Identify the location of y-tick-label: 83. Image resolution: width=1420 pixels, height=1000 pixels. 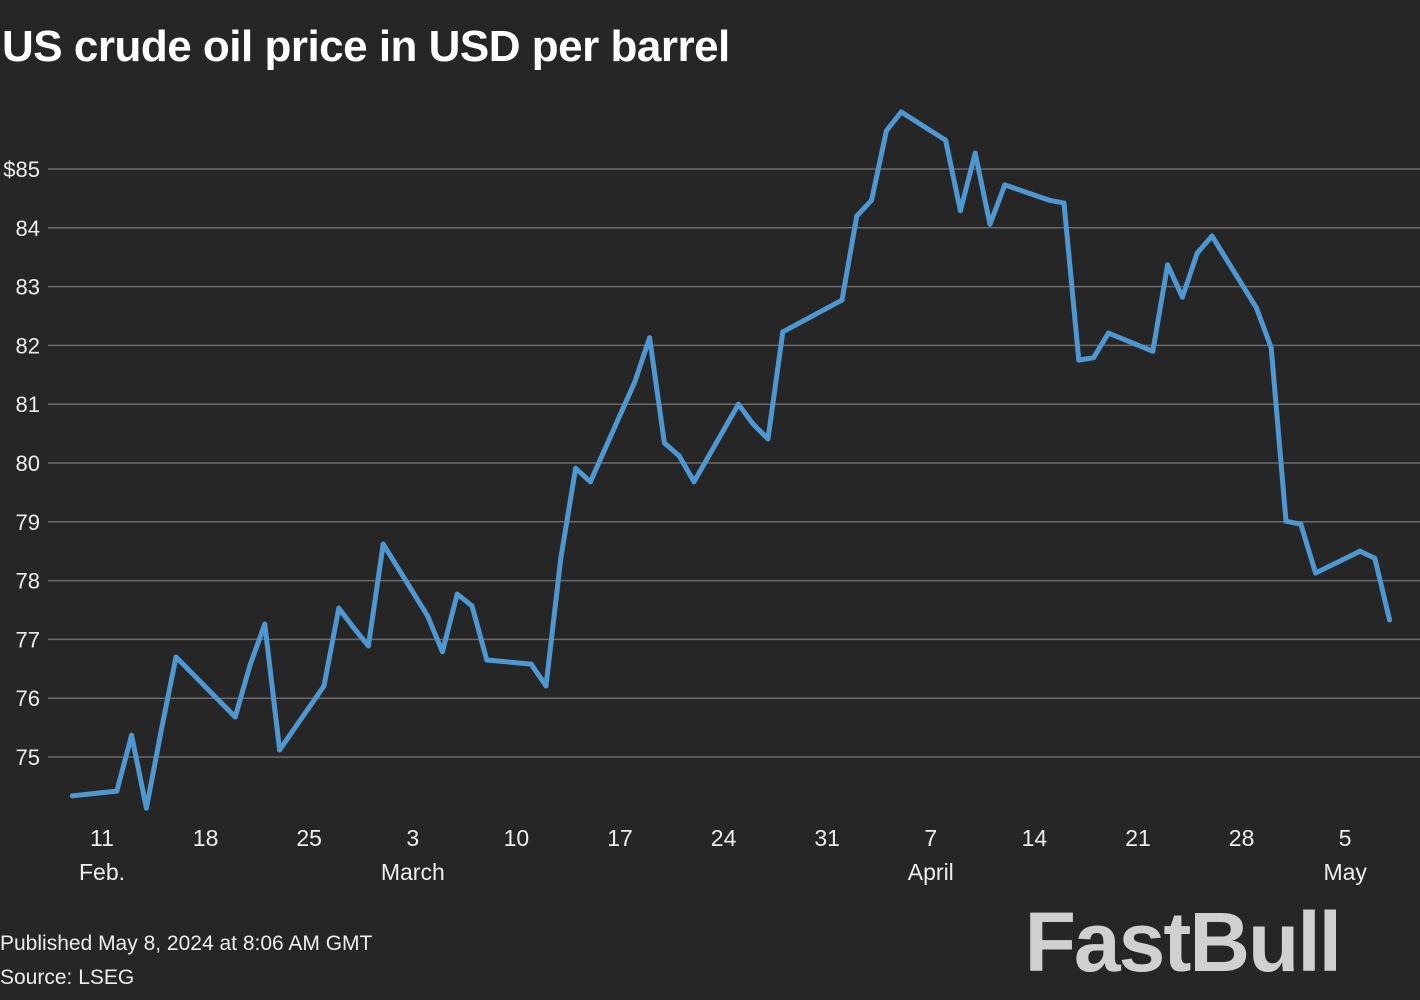
(28, 287).